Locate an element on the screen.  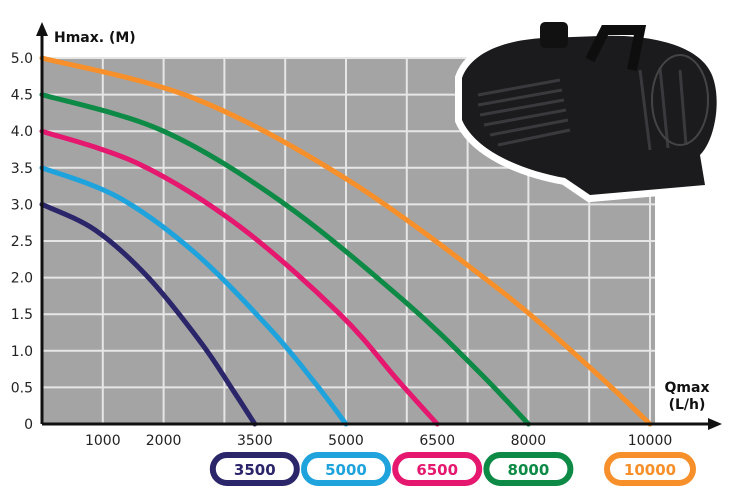
legend-label: 8000 is located at coordinates (529, 470).